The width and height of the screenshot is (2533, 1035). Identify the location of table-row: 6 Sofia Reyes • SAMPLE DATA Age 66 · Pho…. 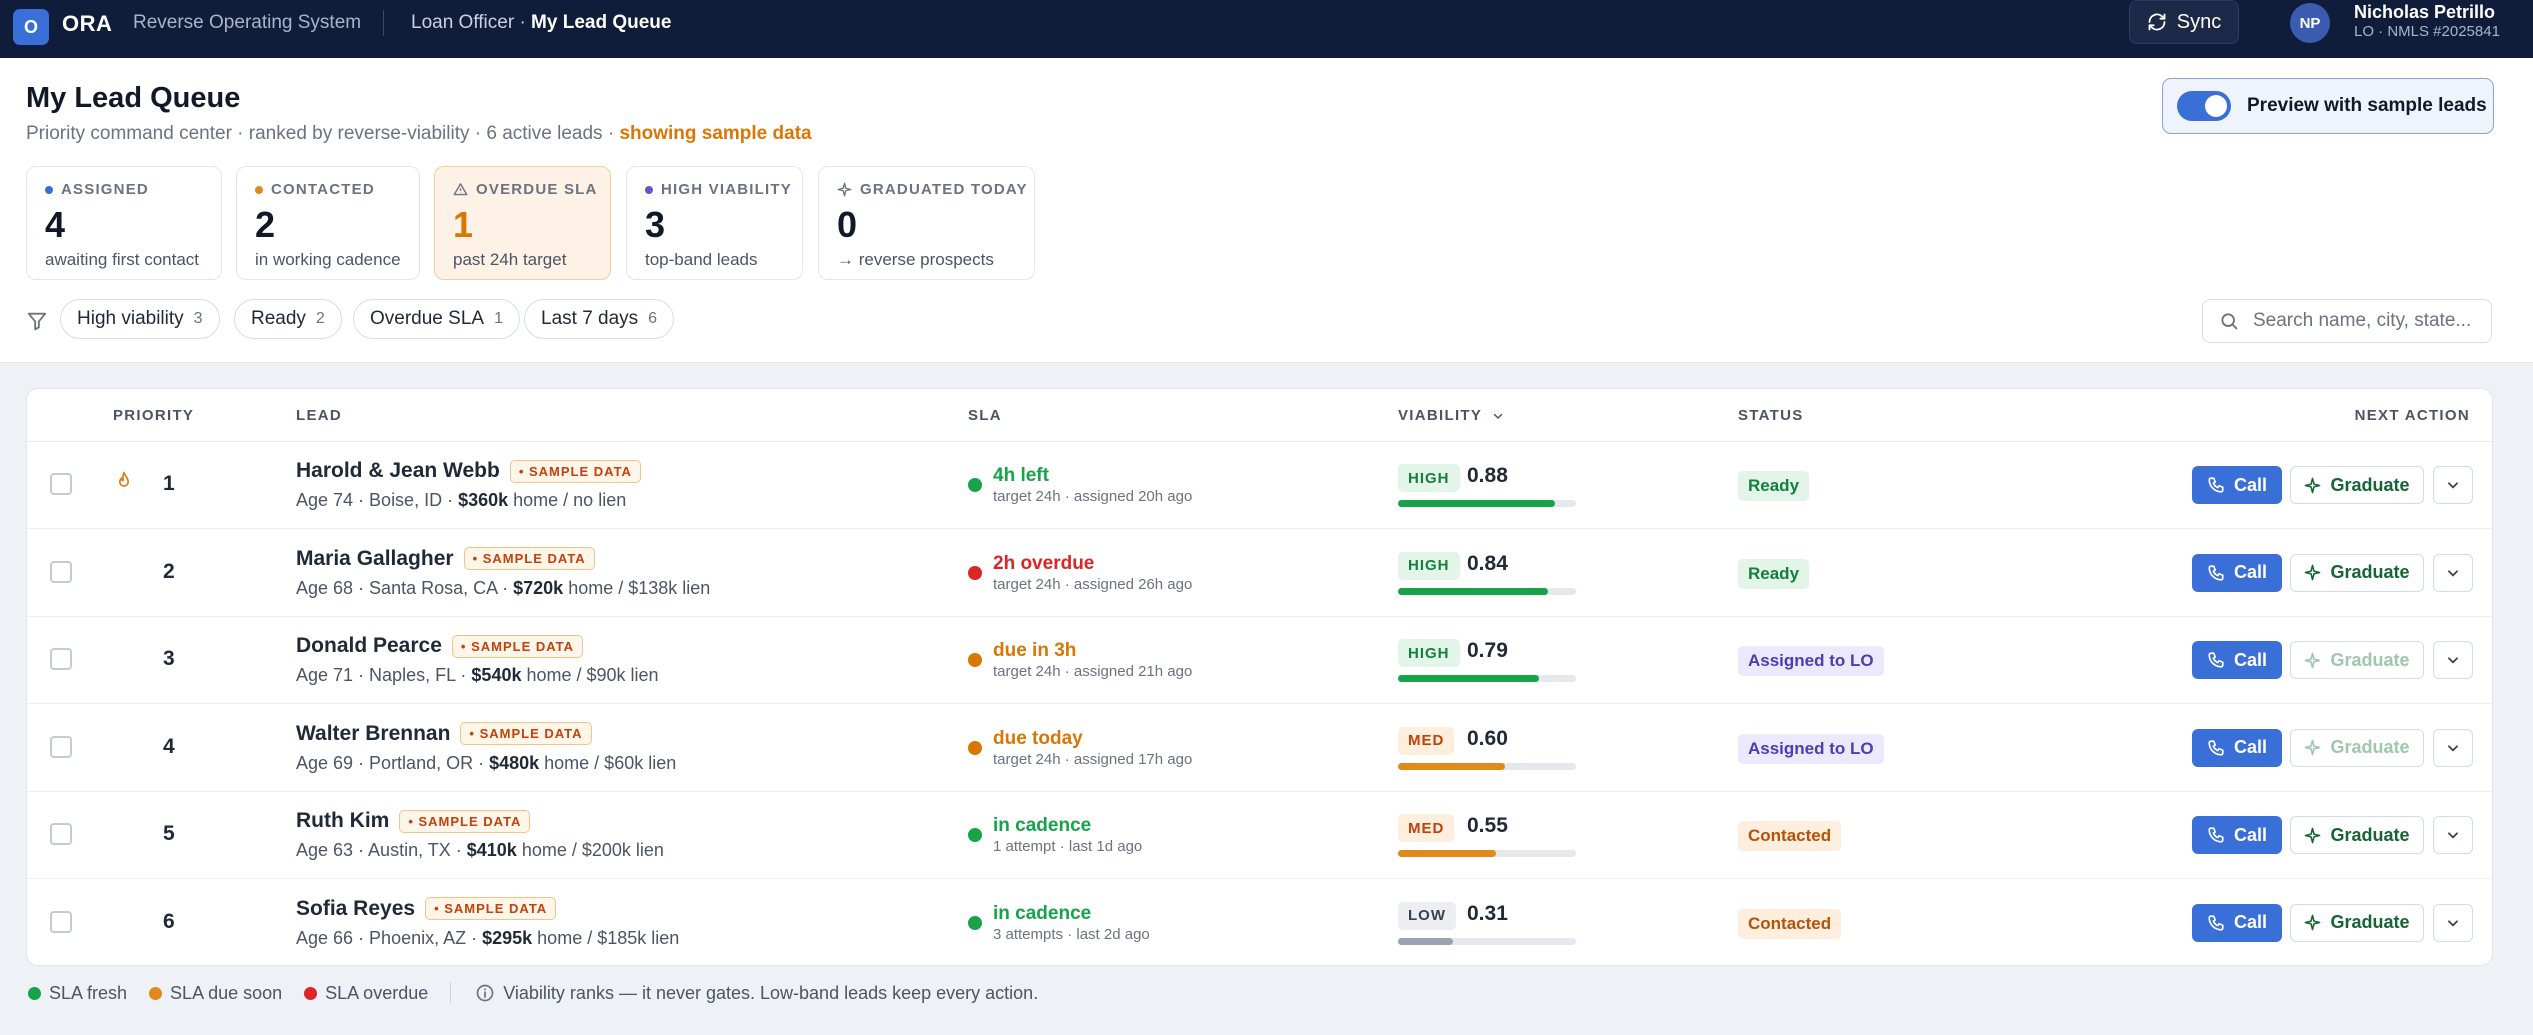
(1259, 923).